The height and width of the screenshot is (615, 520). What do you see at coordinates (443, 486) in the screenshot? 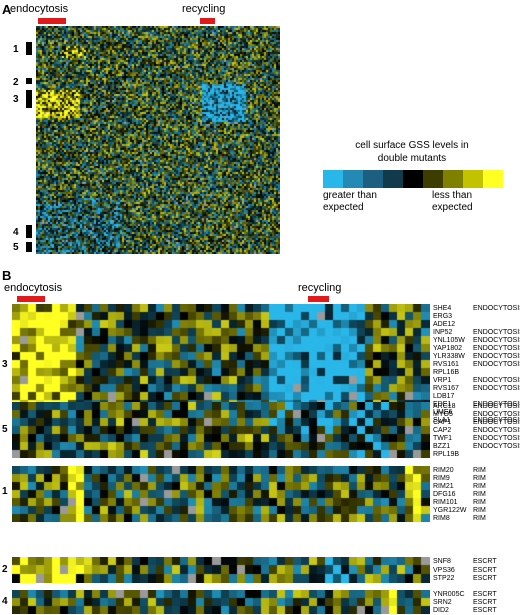
I see `gene-name: RIM21` at bounding box center [443, 486].